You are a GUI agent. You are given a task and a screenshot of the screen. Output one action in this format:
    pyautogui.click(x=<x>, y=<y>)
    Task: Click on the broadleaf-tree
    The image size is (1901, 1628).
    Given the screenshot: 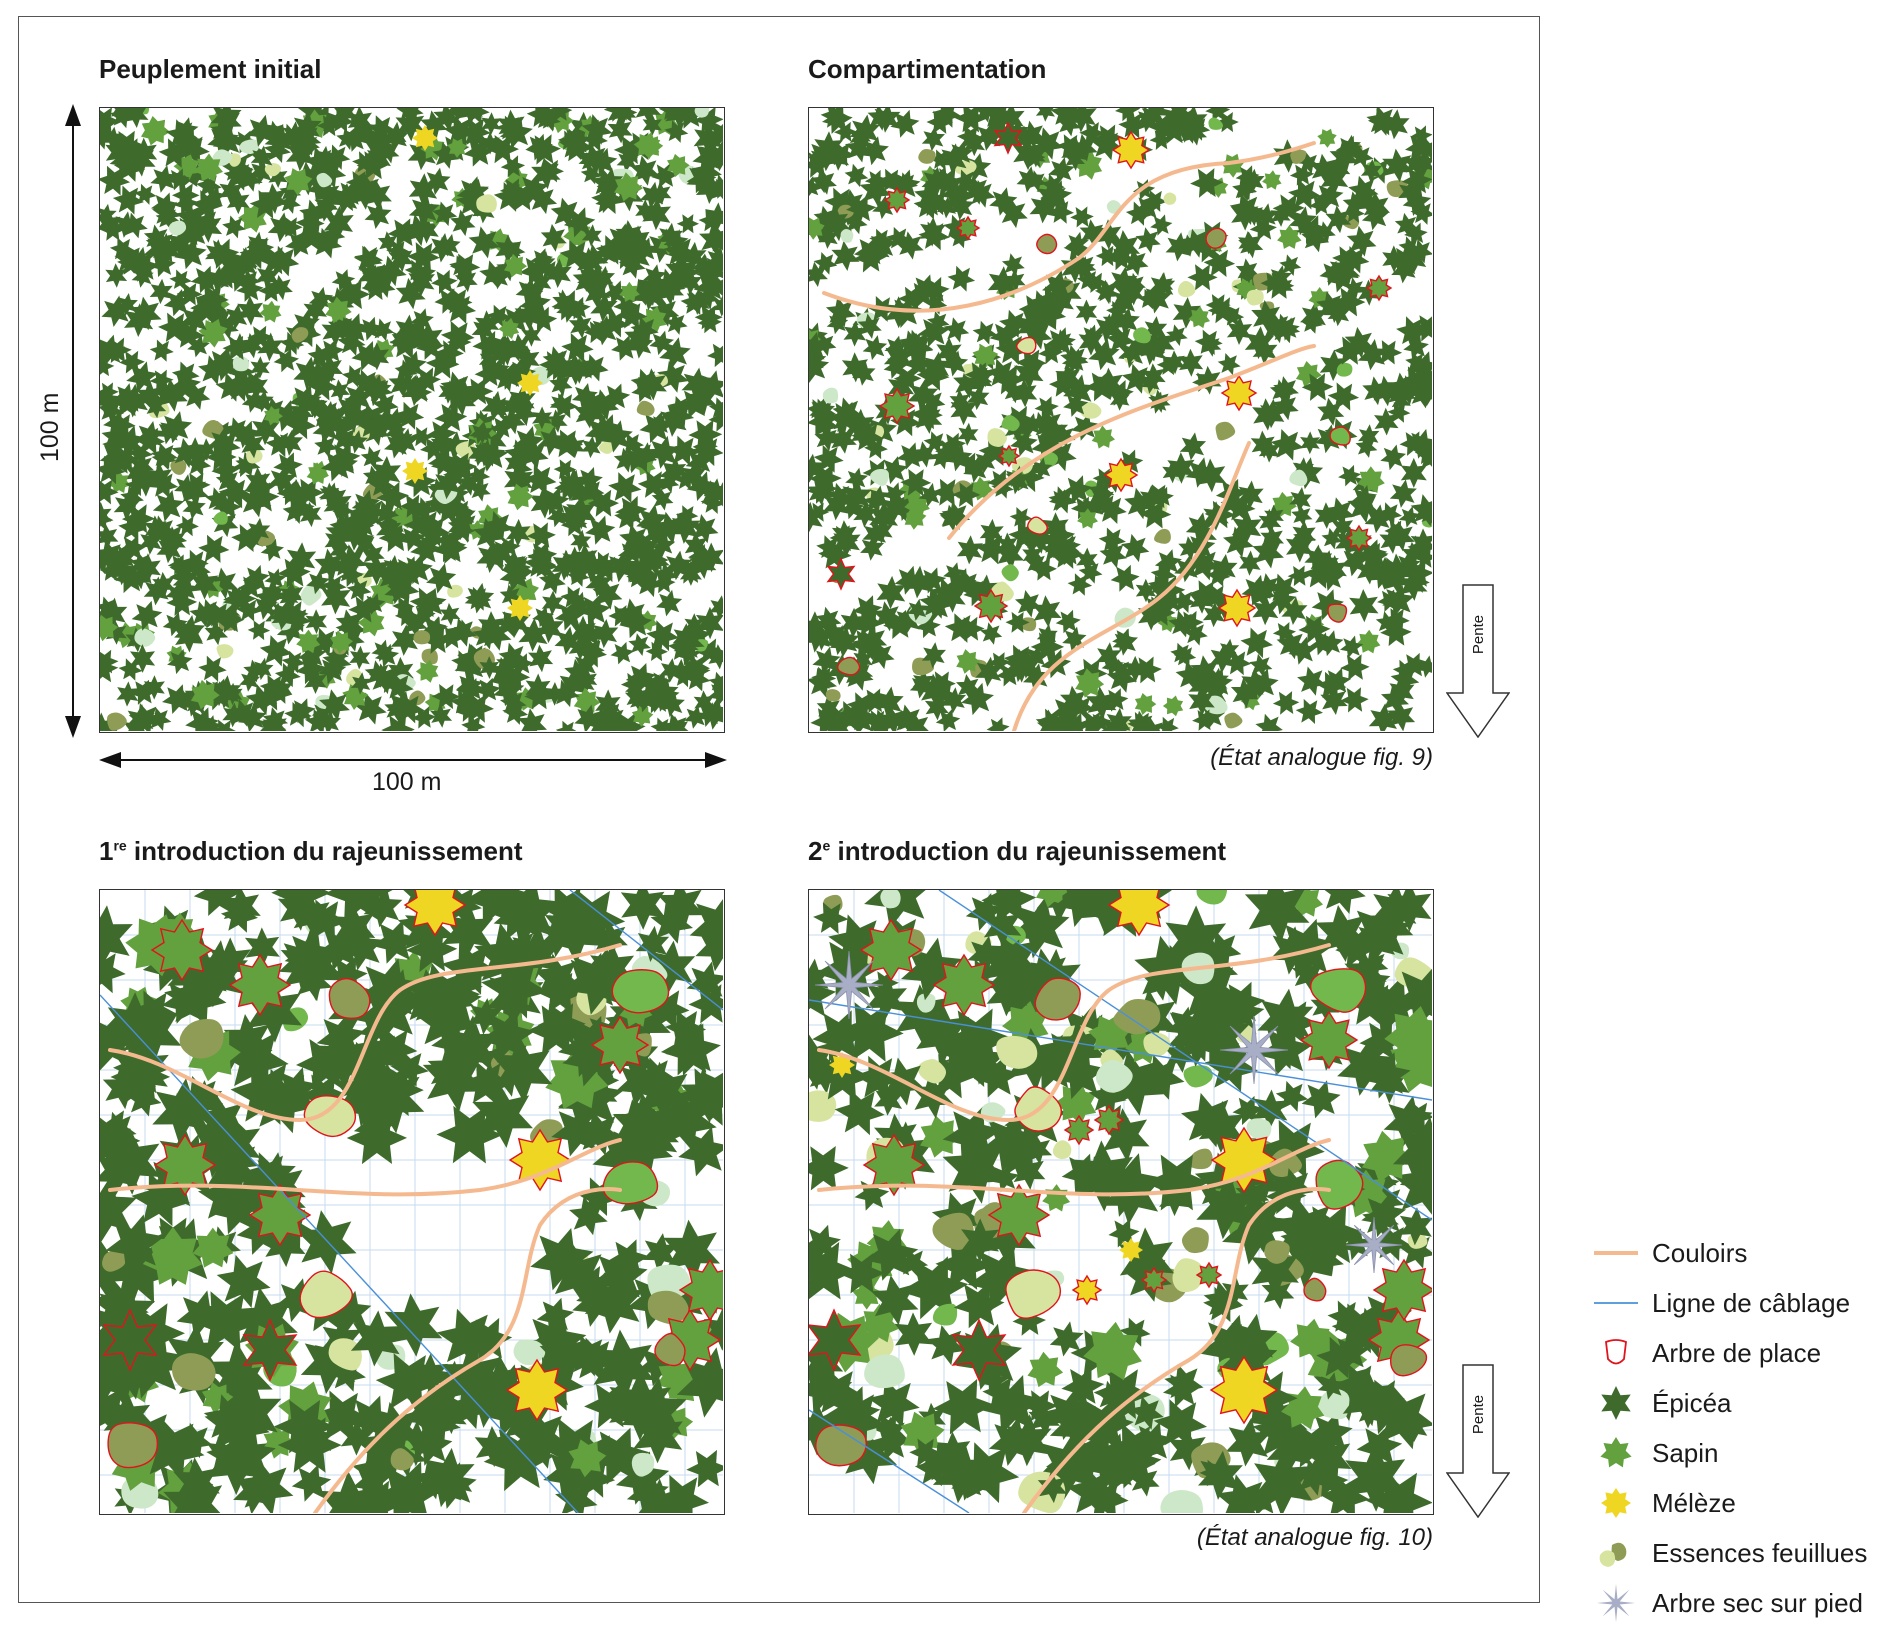 What is the action you would take?
    pyautogui.click(x=1195, y=1240)
    